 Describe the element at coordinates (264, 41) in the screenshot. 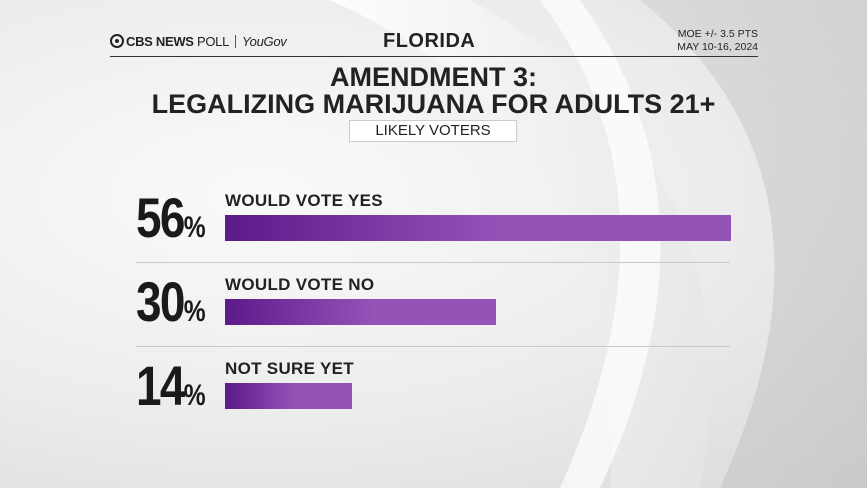

I see `brand-yougov-text: YouGov` at that location.